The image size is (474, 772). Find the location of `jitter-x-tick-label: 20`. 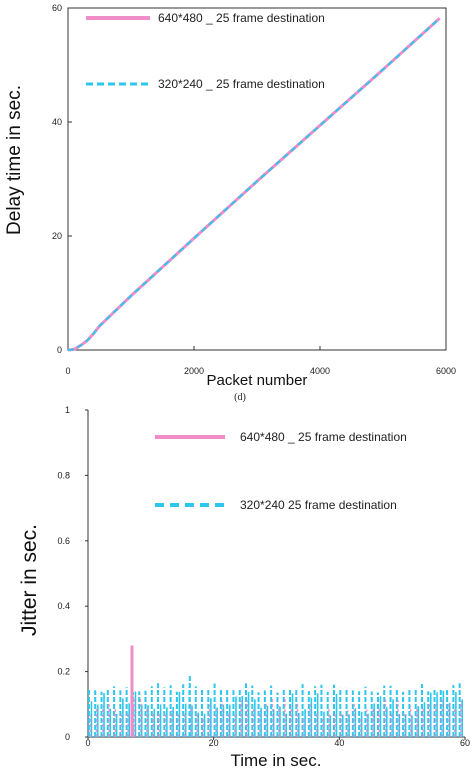

jitter-x-tick-label: 20 is located at coordinates (214, 743).